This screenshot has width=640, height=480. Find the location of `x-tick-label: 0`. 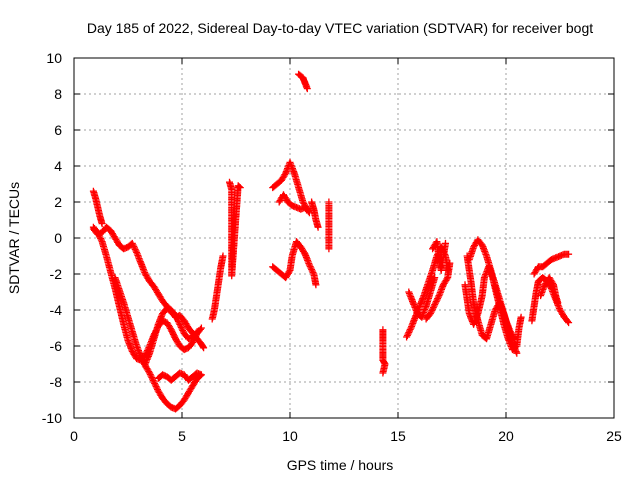

x-tick-label: 0 is located at coordinates (74, 436).